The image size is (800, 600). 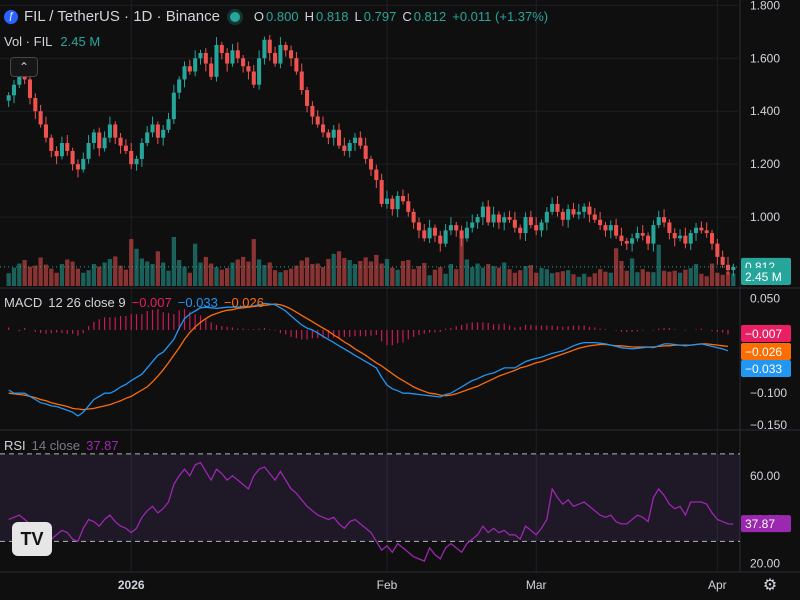 I want to click on rsi-value-tag: 37.87, so click(x=760, y=524).